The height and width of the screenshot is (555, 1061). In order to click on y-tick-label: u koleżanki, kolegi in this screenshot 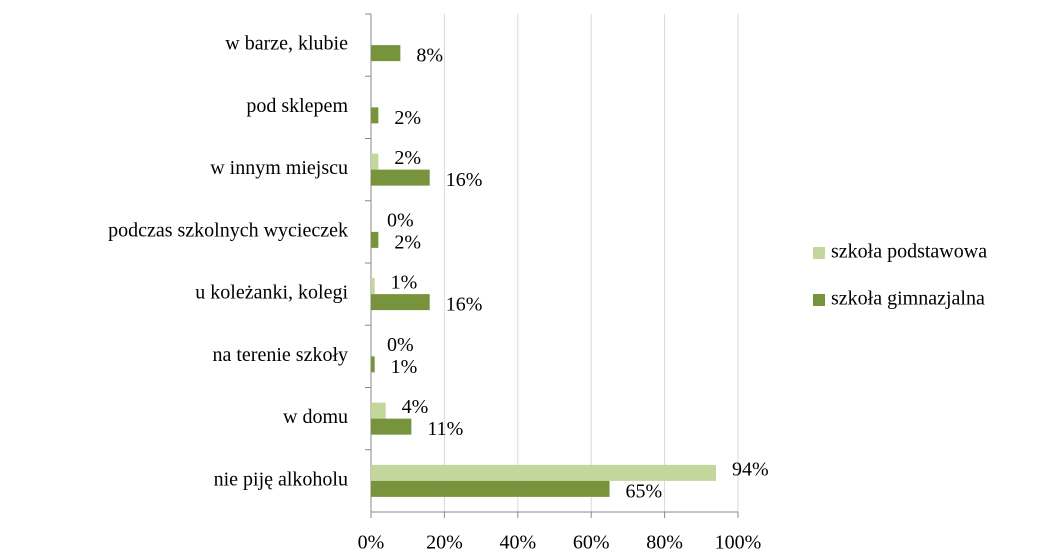, I will do `click(271, 293)`.